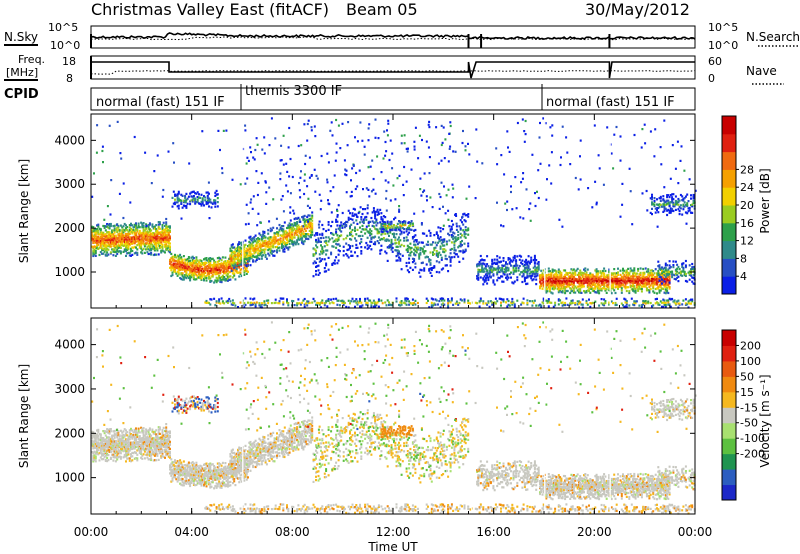 This screenshot has height=554, width=800. Describe the element at coordinates (393, 70) in the screenshot. I see `freq-trace` at that location.